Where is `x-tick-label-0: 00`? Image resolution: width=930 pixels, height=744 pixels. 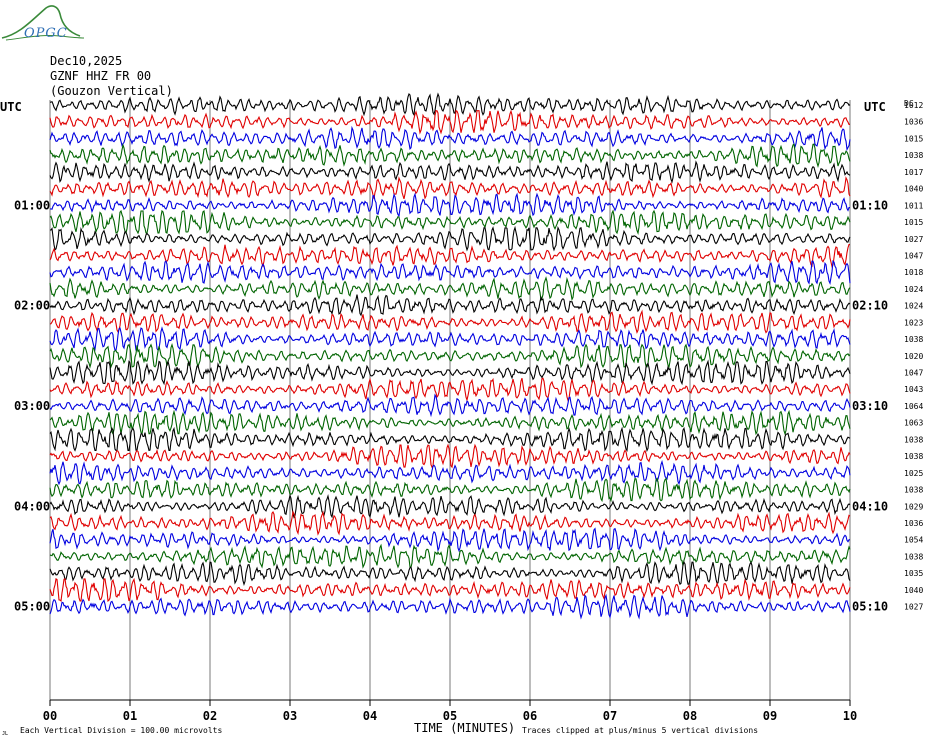 x-tick-label-0: 00 is located at coordinates (50, 716).